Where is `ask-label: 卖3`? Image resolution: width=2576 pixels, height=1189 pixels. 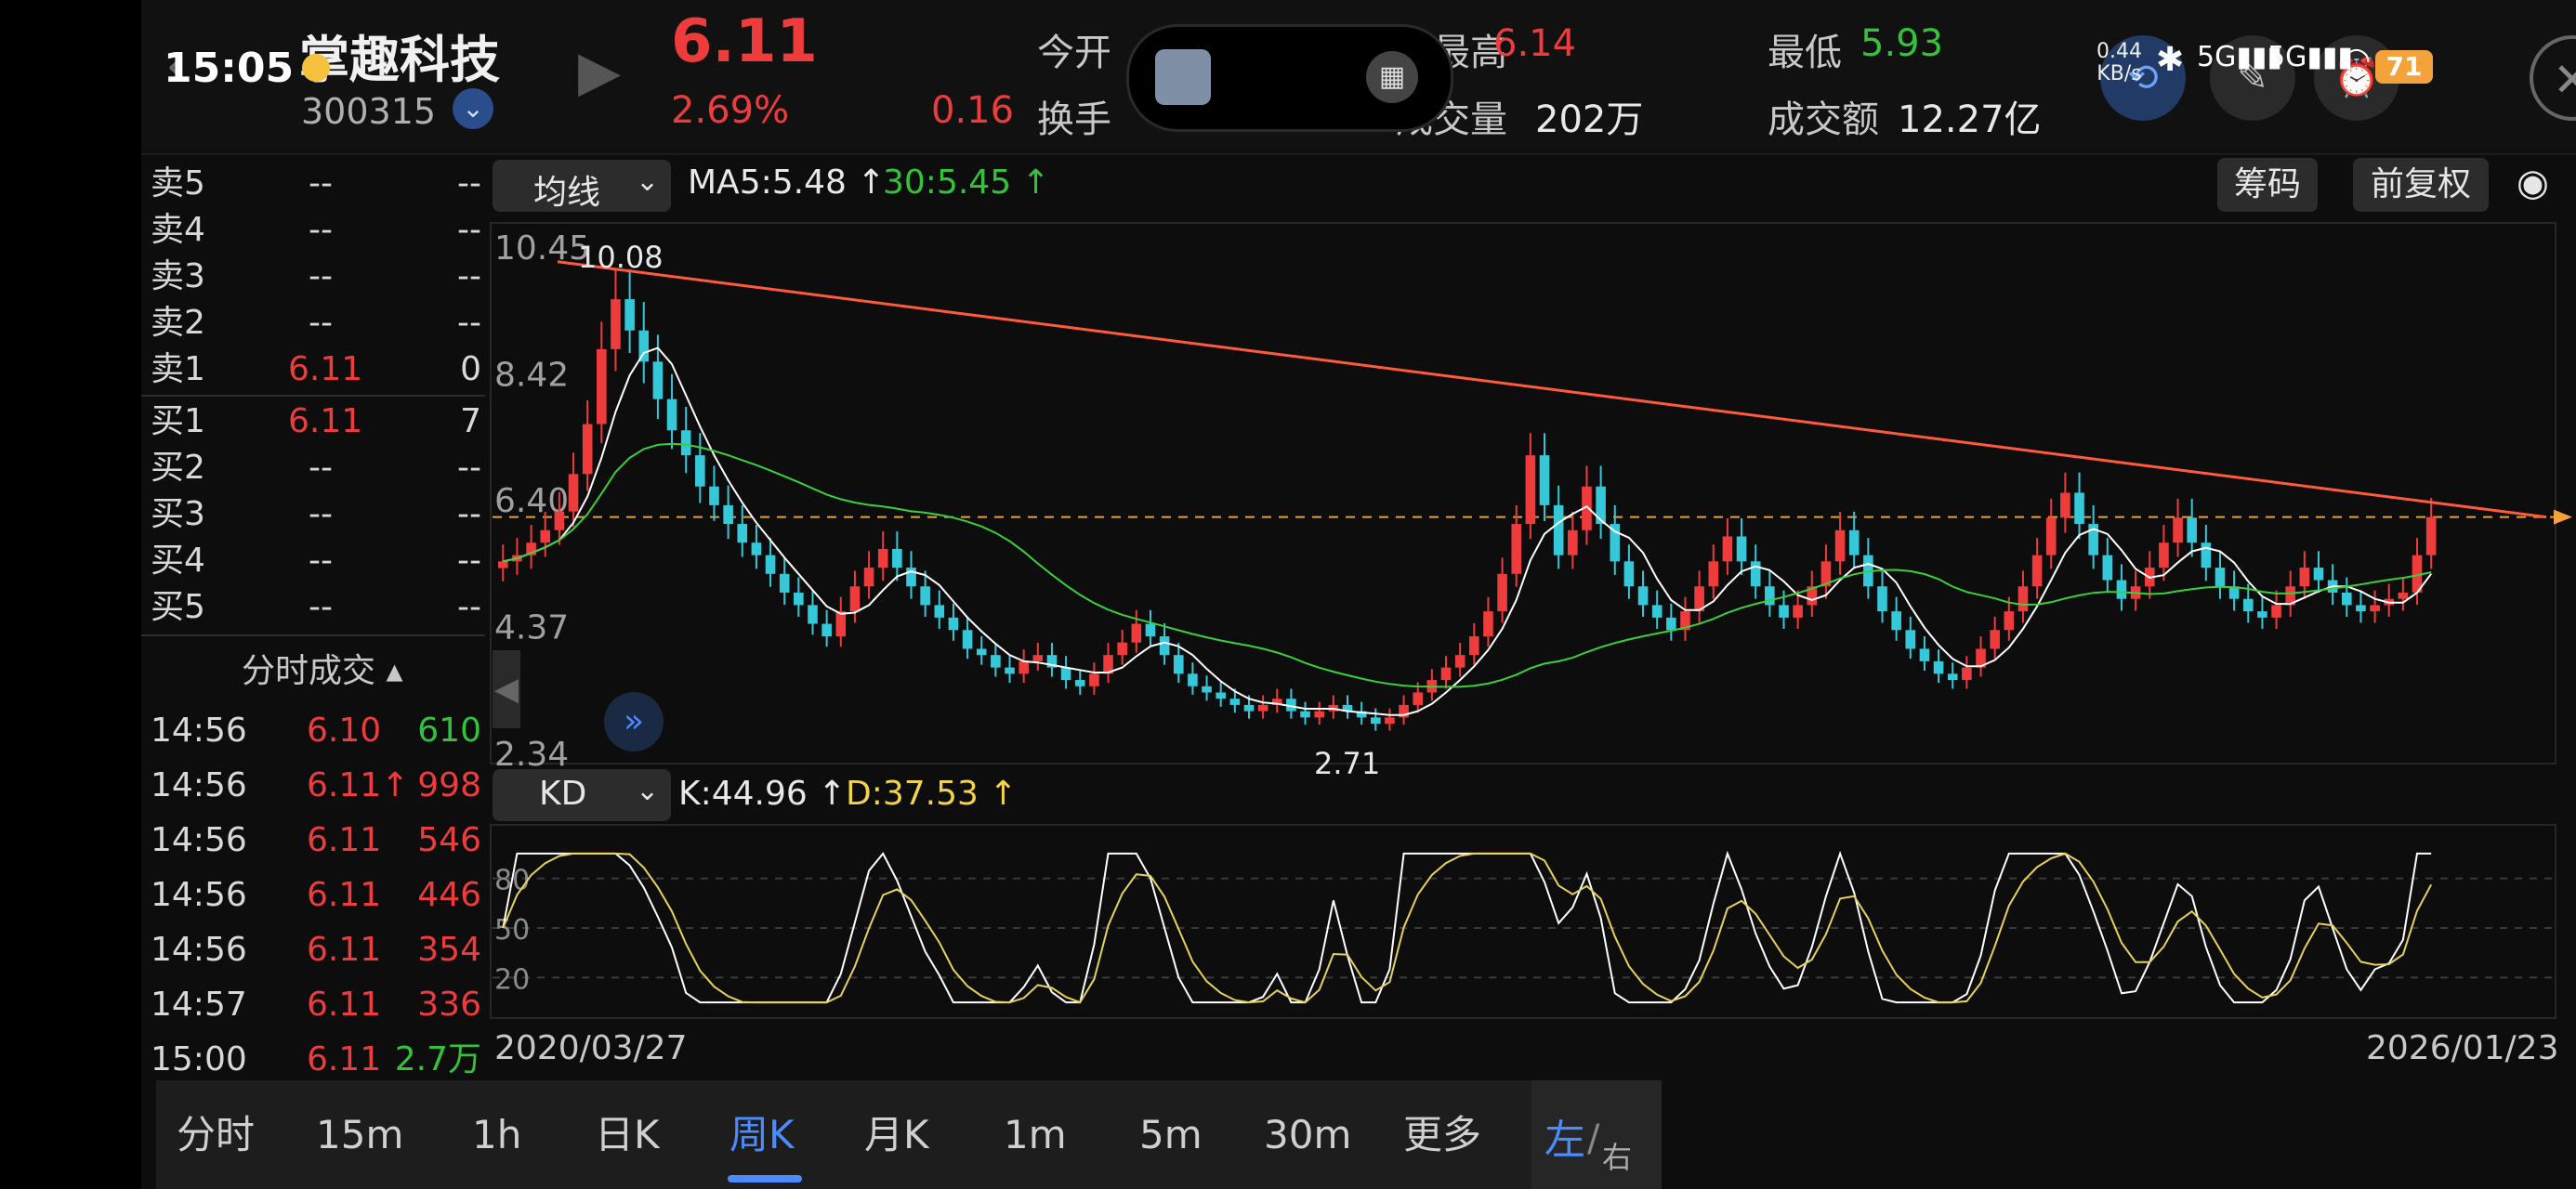
ask-label: 卖3 is located at coordinates (178, 276).